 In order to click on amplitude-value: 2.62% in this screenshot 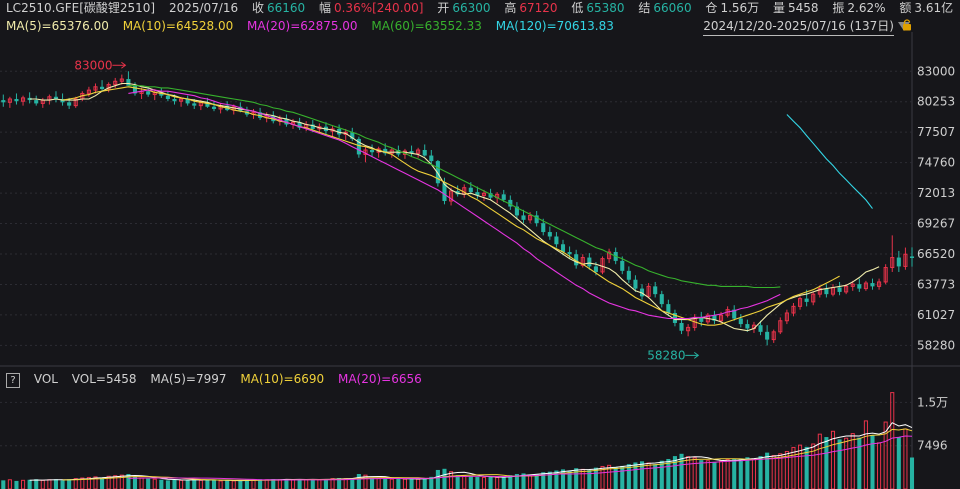, I will do `click(866, 8)`.